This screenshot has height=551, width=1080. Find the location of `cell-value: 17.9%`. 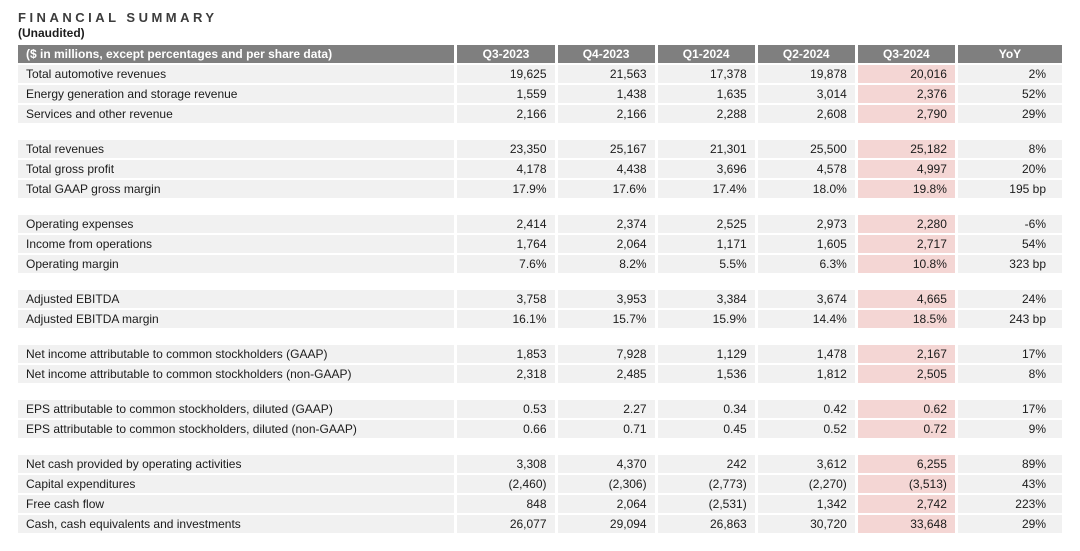

cell-value: 17.9% is located at coordinates (506, 189).